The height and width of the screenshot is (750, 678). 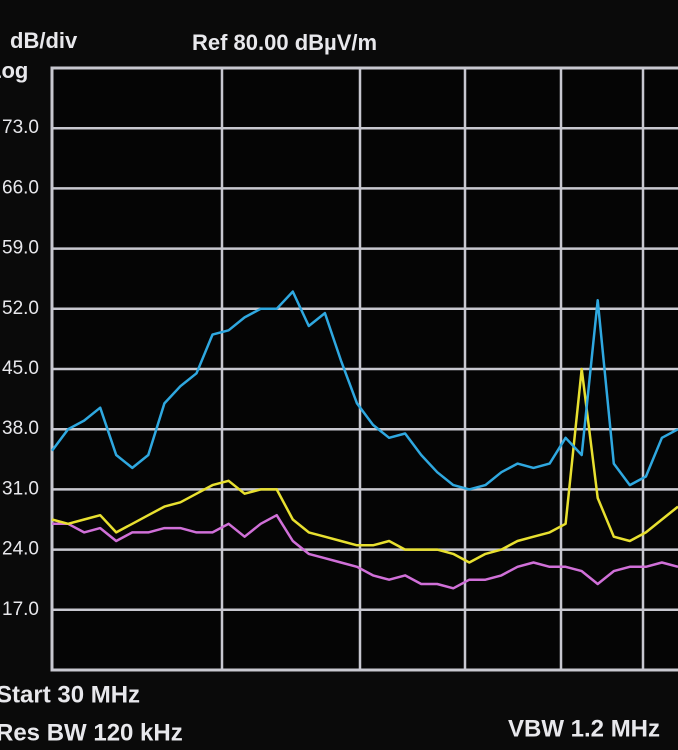 I want to click on y-tick-label: 73.0, so click(x=20, y=127).